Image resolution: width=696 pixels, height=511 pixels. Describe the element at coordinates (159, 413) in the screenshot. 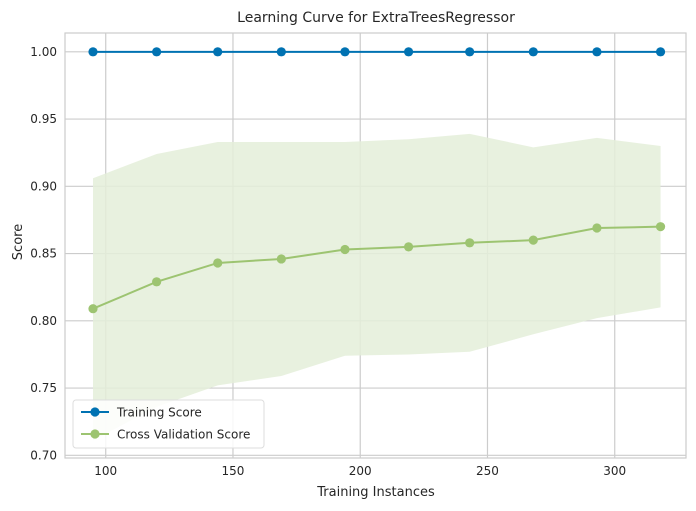

I see `legend-label: Training Score` at that location.